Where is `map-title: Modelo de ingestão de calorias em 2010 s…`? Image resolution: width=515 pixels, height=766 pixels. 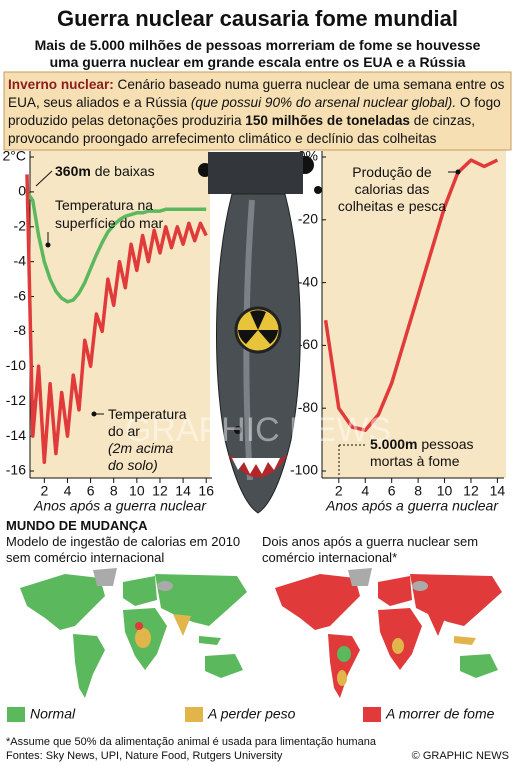
map-title: Modelo de ingestão de calorias em 2010 s… is located at coordinates (123, 549).